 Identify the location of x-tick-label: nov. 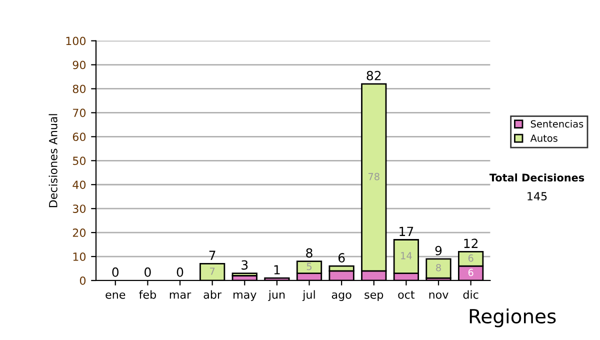
(438, 295).